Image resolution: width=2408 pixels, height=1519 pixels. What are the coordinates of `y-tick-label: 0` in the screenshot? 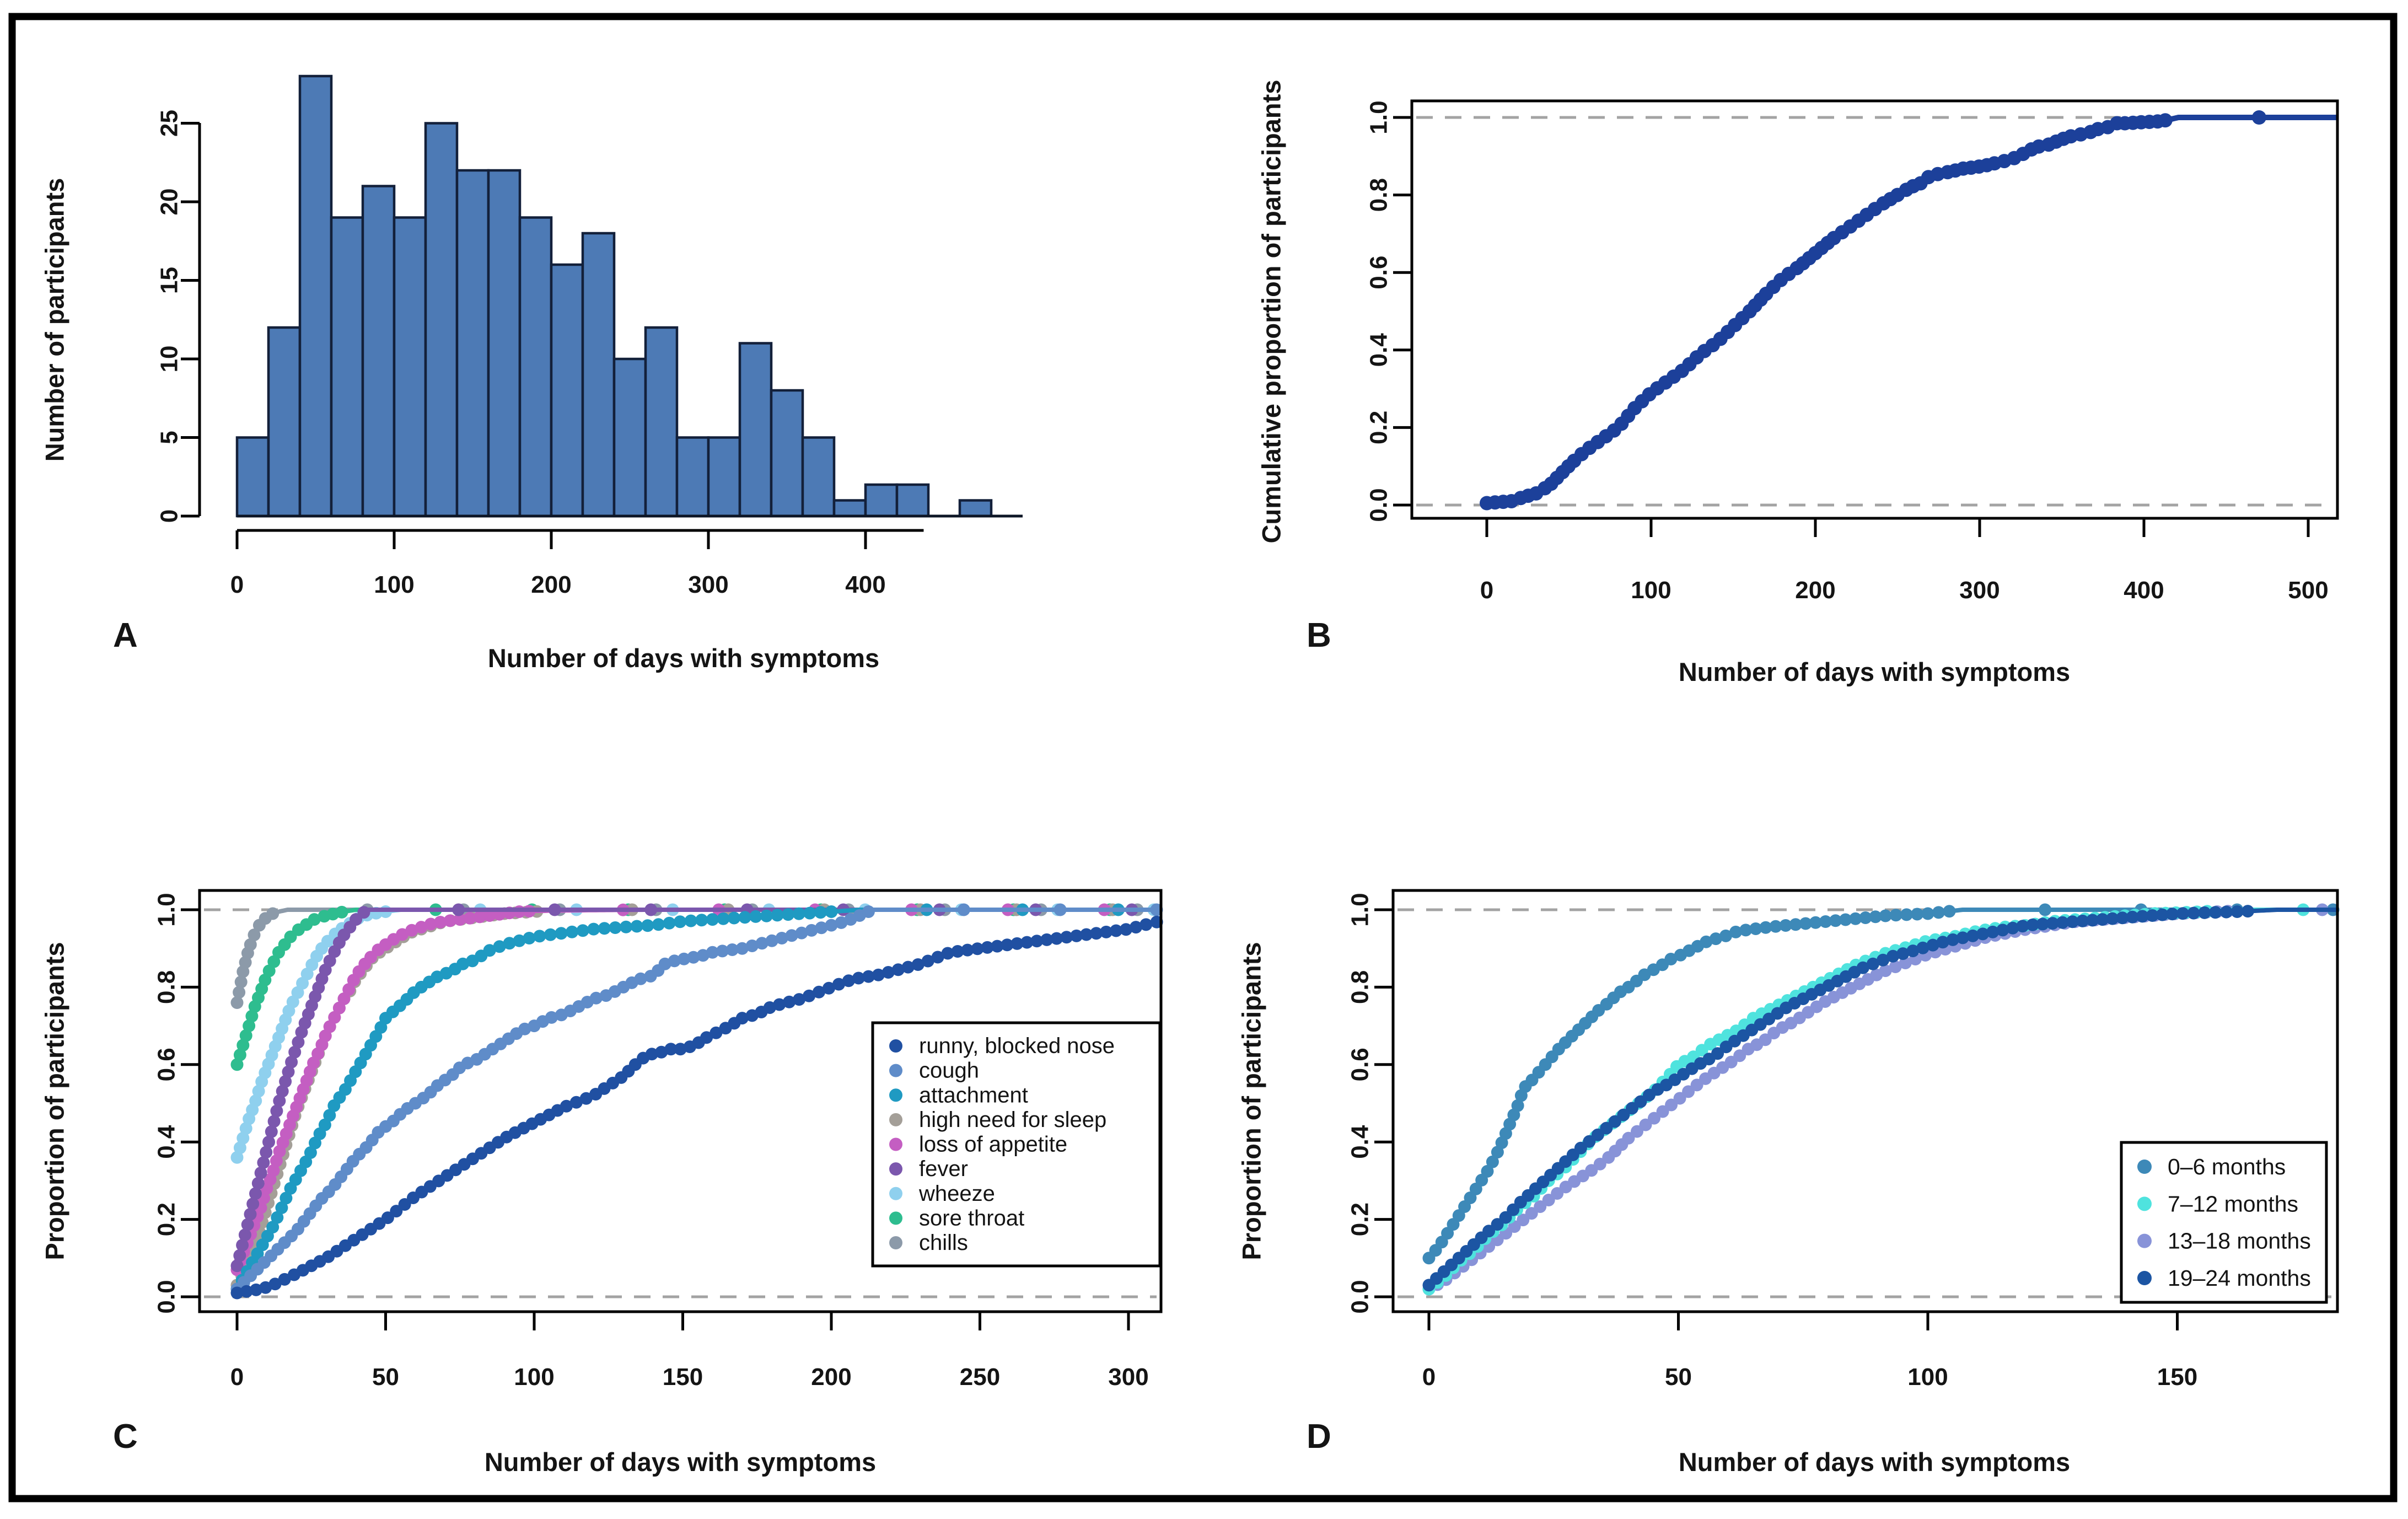 It's located at (170, 516).